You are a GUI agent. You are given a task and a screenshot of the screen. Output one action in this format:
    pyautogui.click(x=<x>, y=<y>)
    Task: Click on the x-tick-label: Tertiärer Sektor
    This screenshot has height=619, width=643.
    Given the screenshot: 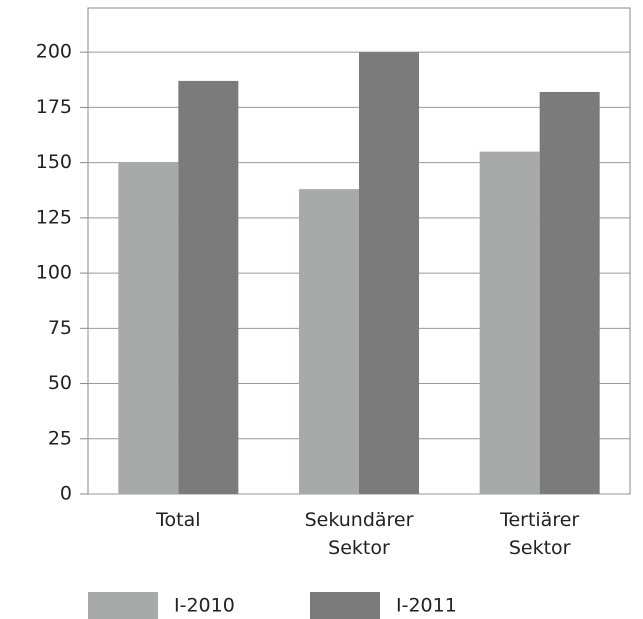 What is the action you would take?
    pyautogui.click(x=540, y=534)
    